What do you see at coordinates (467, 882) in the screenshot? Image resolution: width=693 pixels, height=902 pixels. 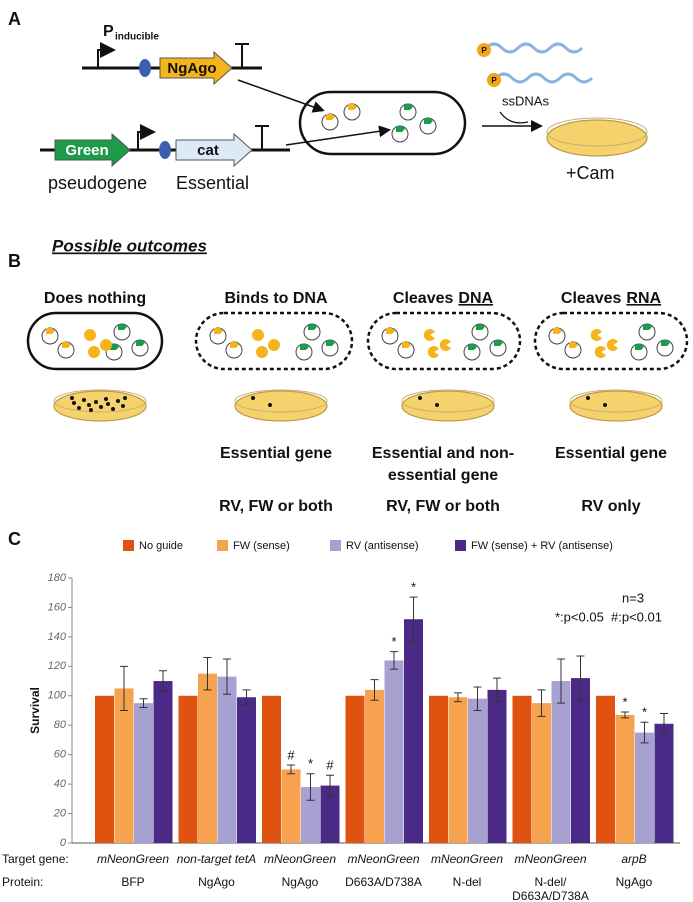 I see `protein-label: N-del` at bounding box center [467, 882].